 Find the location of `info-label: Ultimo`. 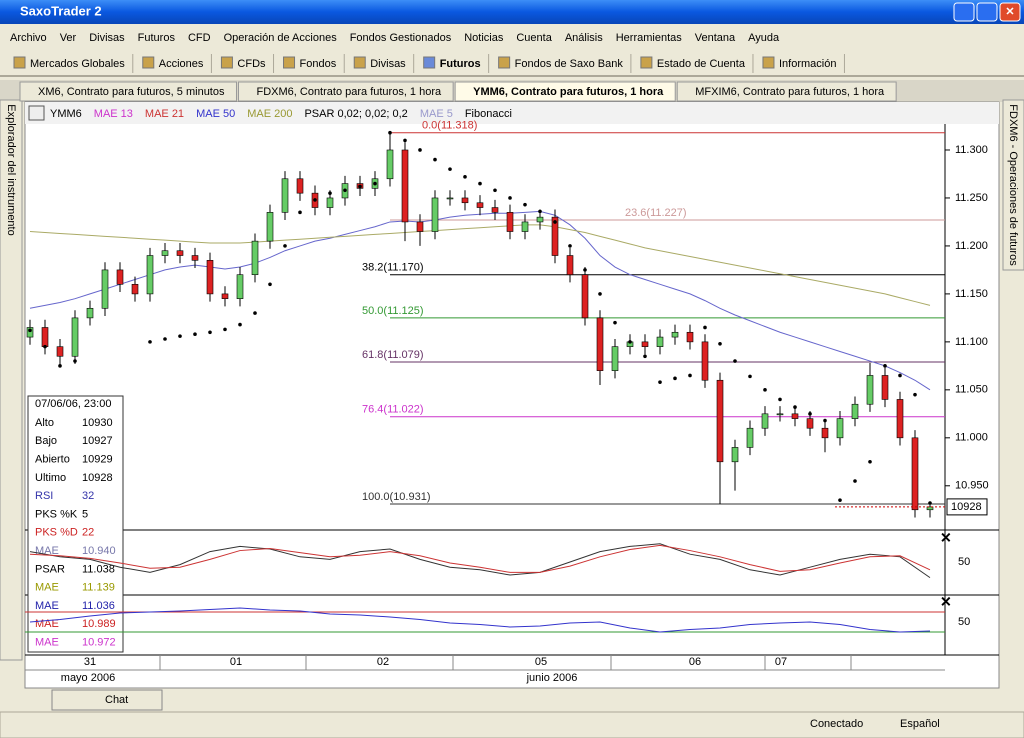

info-label: Ultimo is located at coordinates (50, 478).